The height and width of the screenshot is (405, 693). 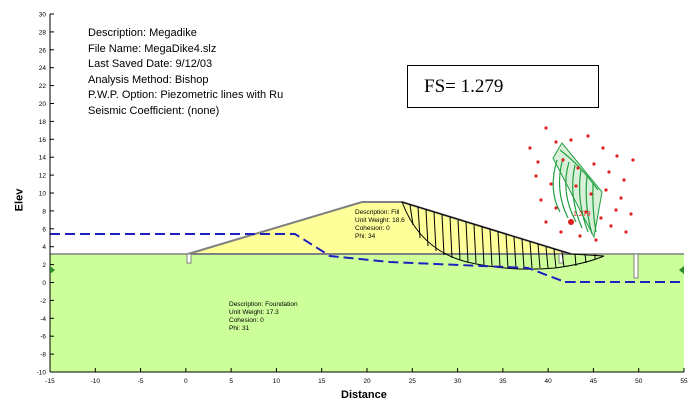 What do you see at coordinates (377, 212) in the screenshot?
I see `fill-description: Description: Fill` at bounding box center [377, 212].